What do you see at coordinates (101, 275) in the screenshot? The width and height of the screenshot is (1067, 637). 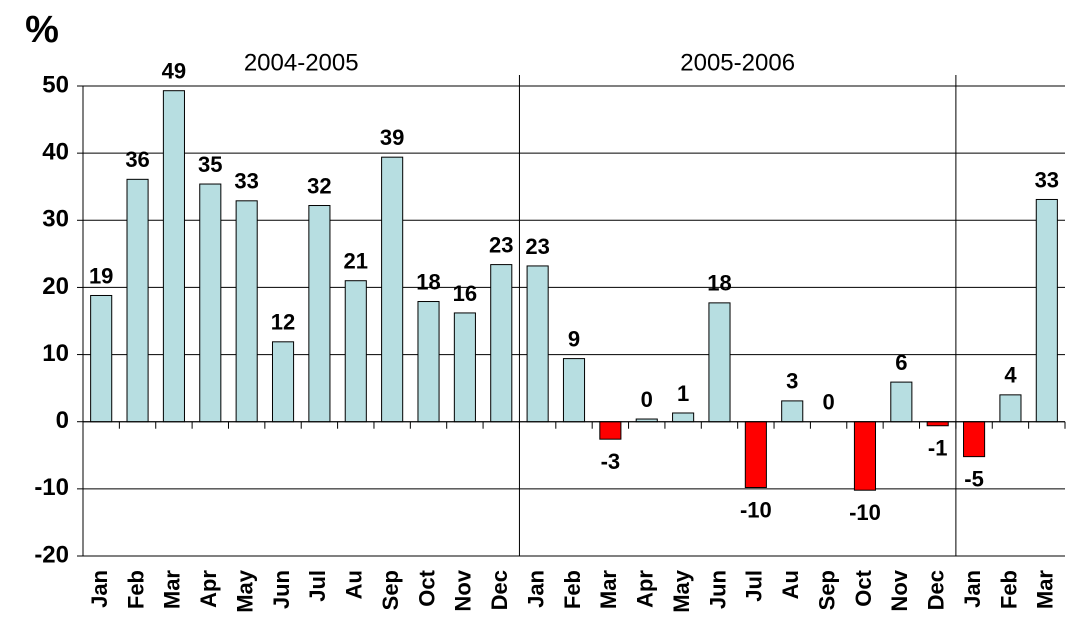 I see `data-label: 19` at bounding box center [101, 275].